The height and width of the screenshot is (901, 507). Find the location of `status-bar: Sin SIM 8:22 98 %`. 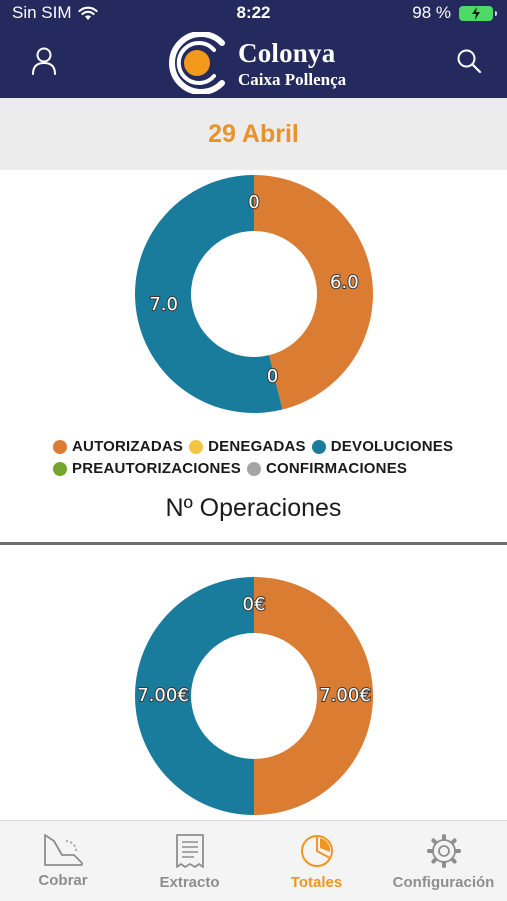

status-bar: Sin SIM 8:22 98 % is located at coordinates (253, 13).